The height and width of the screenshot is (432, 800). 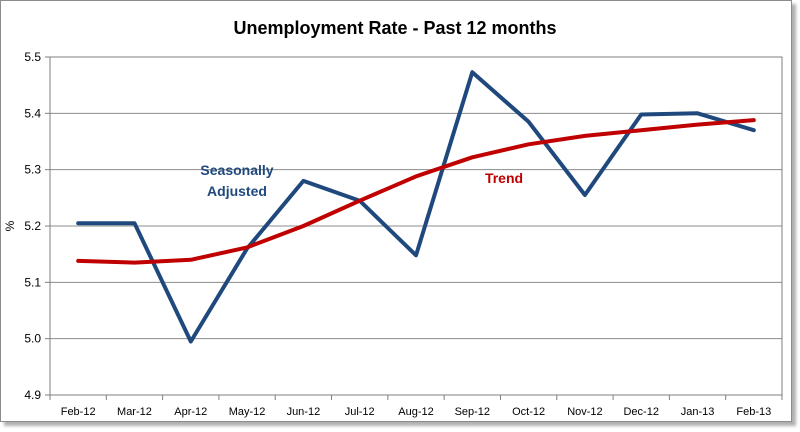 I want to click on x-tick-label: Oct-12, so click(x=528, y=412).